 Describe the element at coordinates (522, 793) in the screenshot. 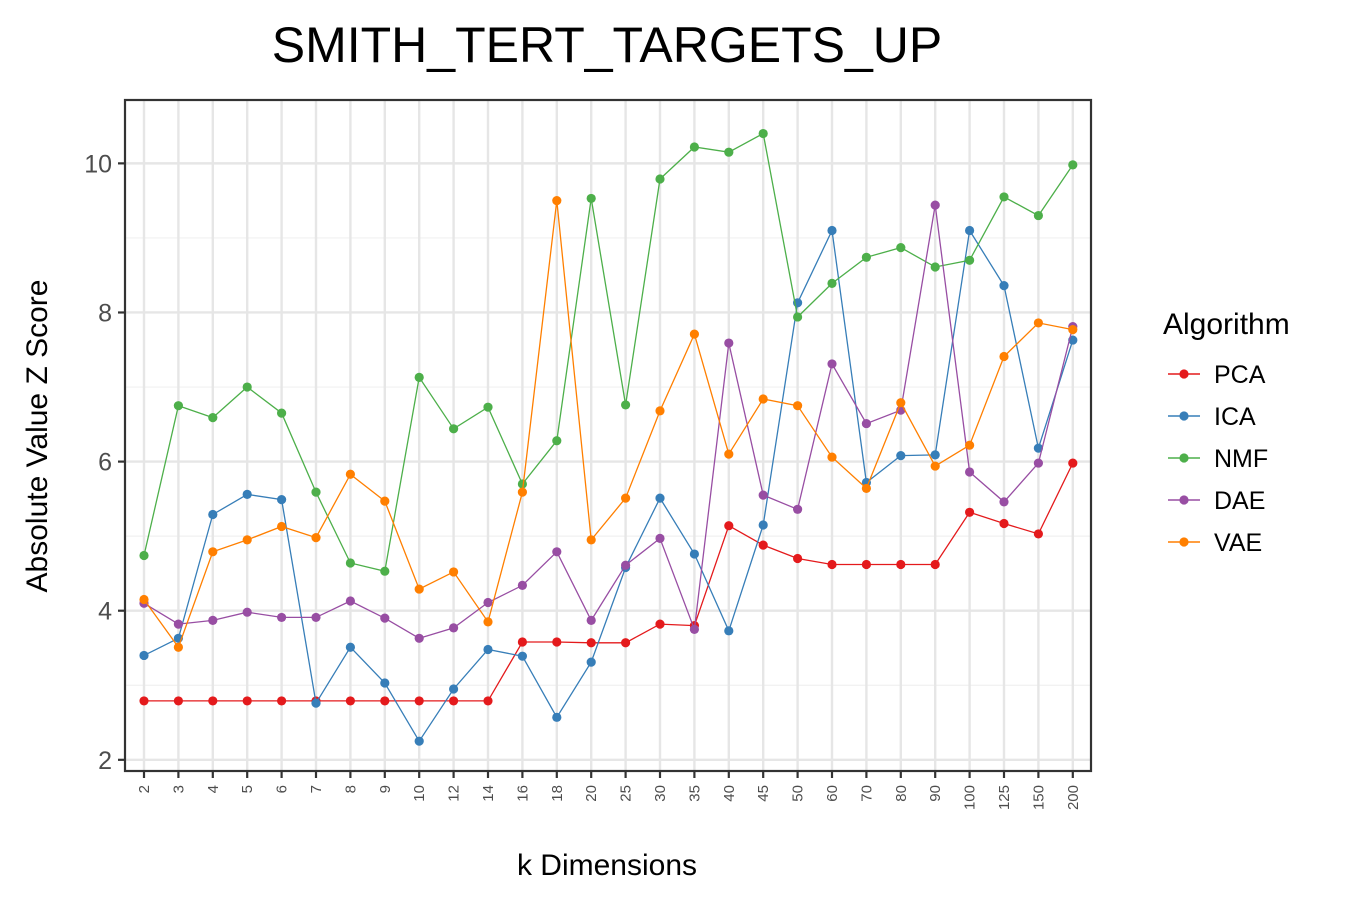

I see `x-tick-label: 16` at that location.